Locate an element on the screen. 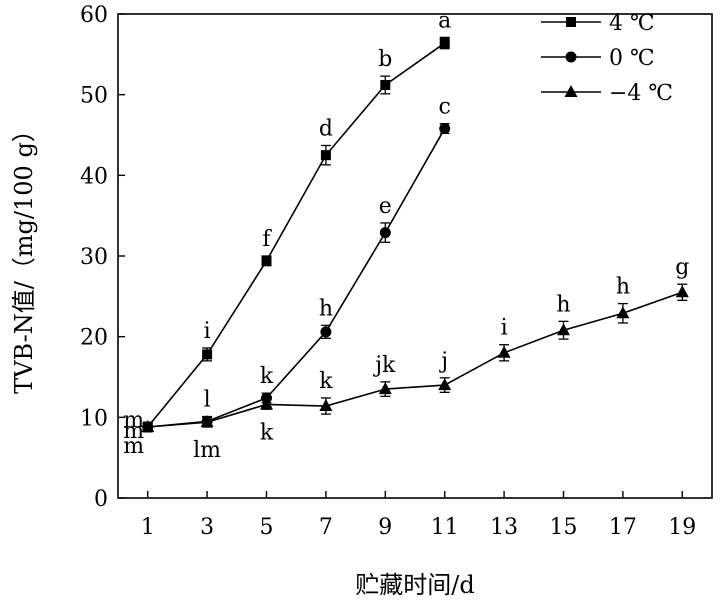 The image size is (725, 610). legend-label: −4 ℃ is located at coordinates (641, 93).